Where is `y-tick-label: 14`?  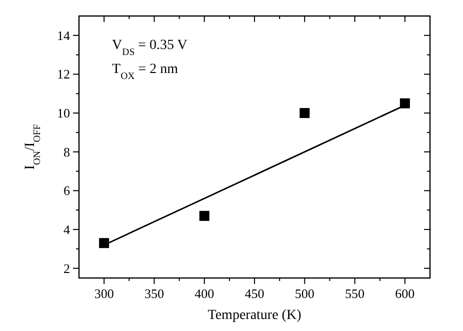
y-tick-label: 14 is located at coordinates (63, 35).